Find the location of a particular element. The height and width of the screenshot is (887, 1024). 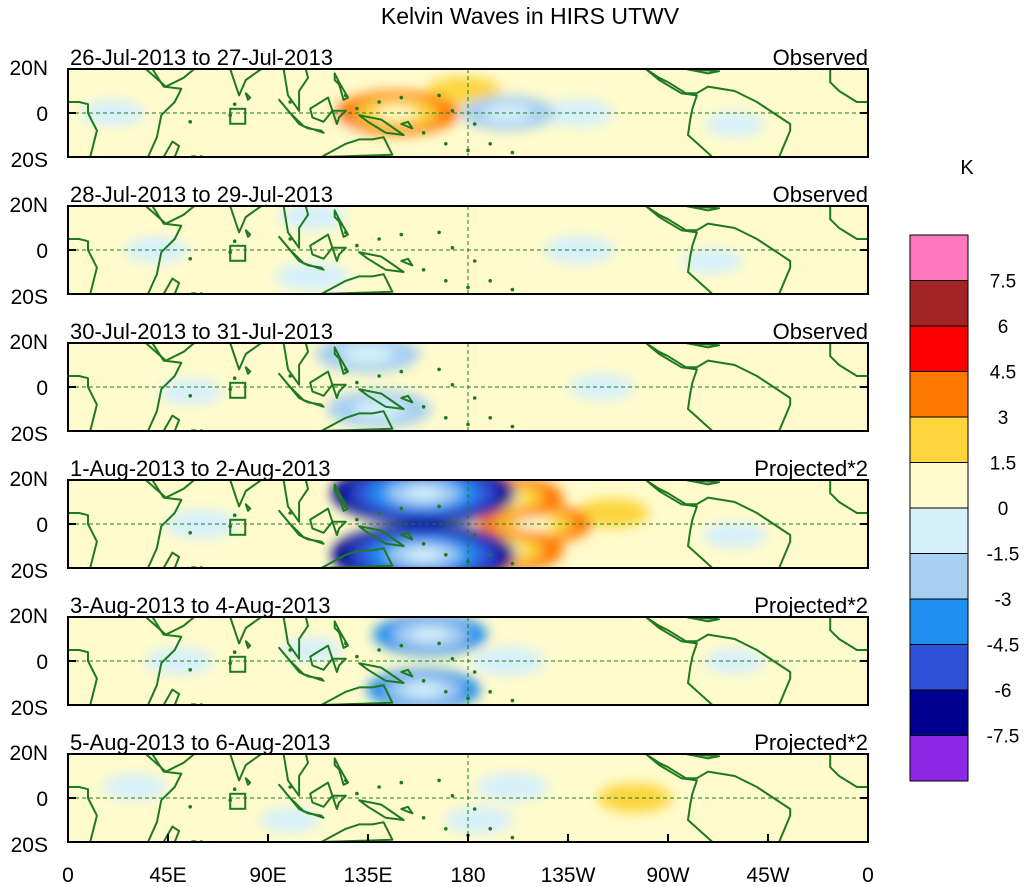

longitude-axis: 0 45E 90E 135E 180 135W 90W 45W 0 is located at coordinates (468, 860).